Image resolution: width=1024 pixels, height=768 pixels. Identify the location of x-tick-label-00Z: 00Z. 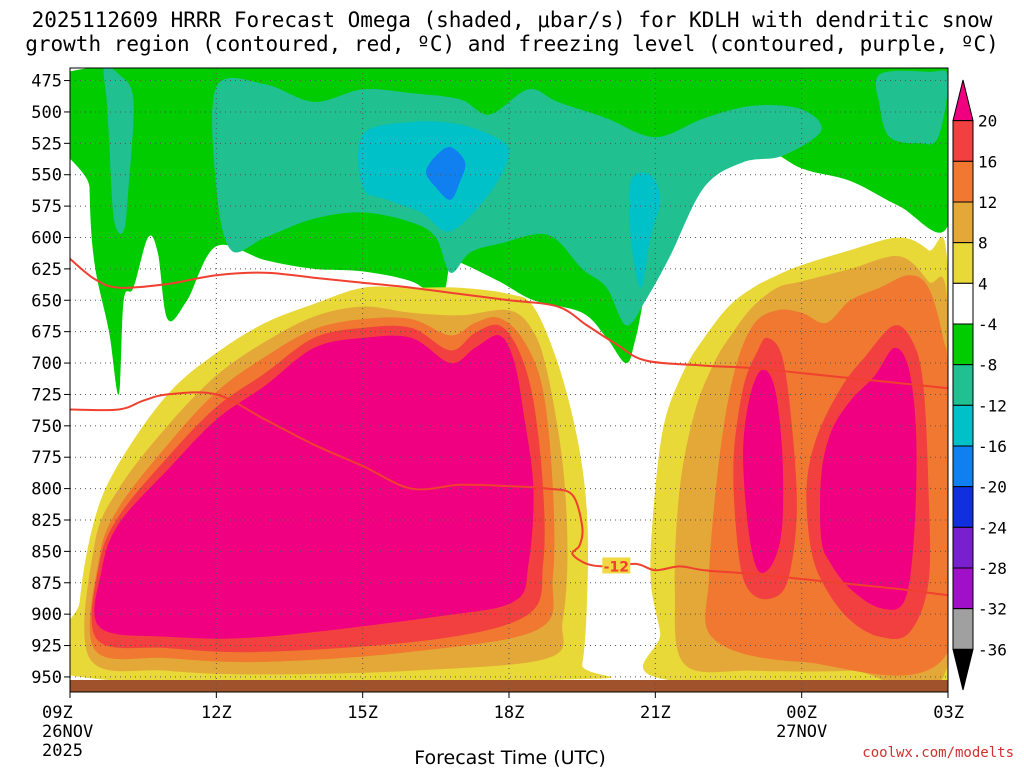
(801, 713).